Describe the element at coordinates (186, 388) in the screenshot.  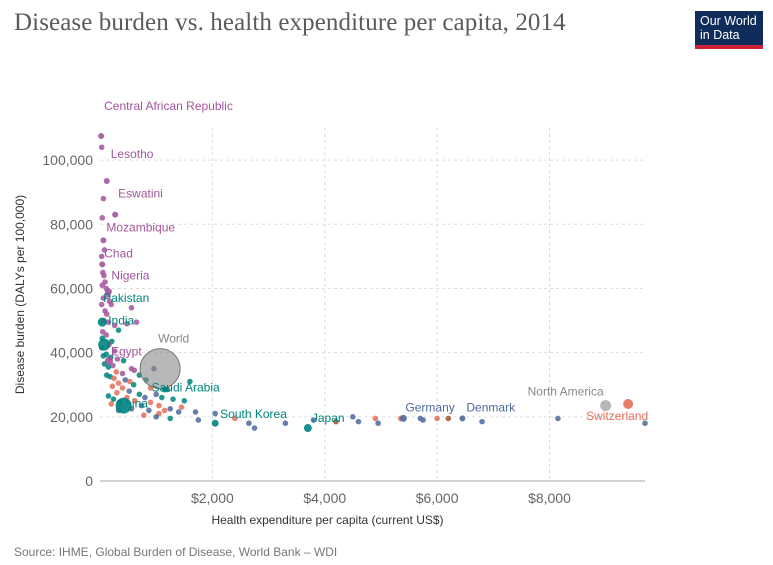
I see `point-label: Saudi Arabia` at that location.